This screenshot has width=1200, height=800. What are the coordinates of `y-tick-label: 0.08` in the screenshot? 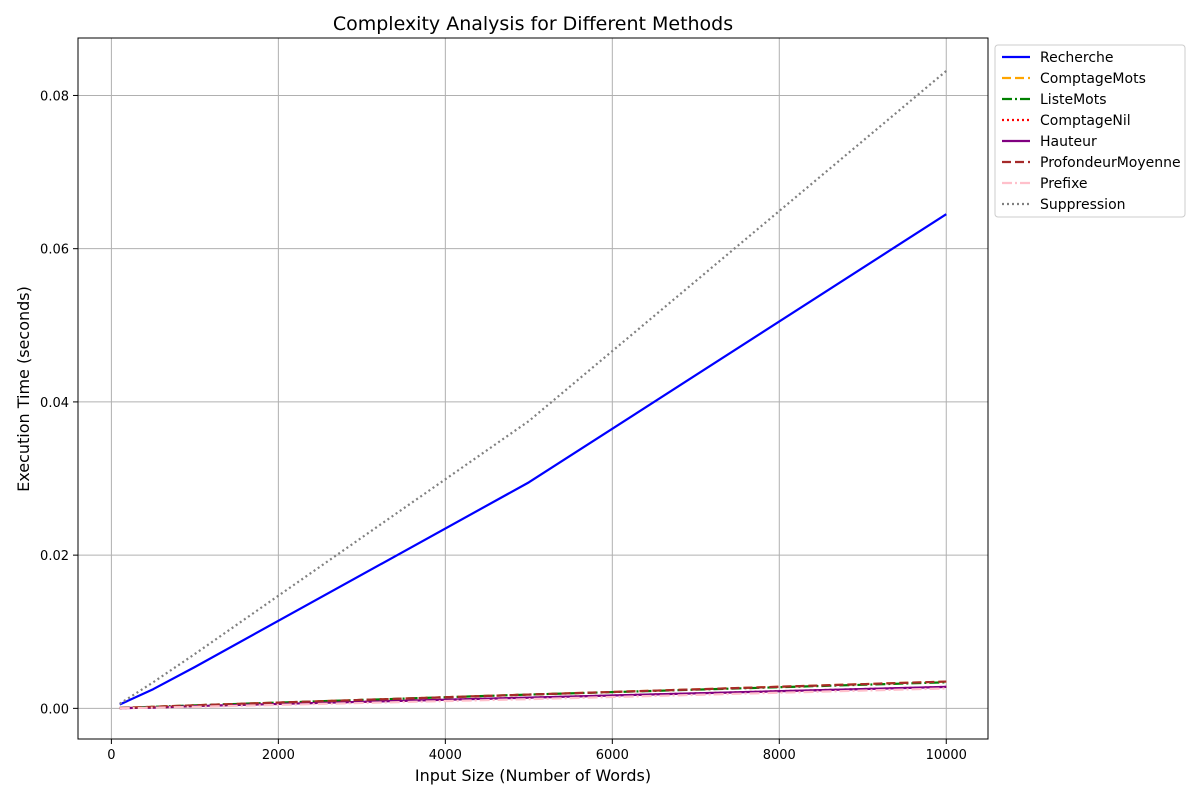 It's located at (54, 96).